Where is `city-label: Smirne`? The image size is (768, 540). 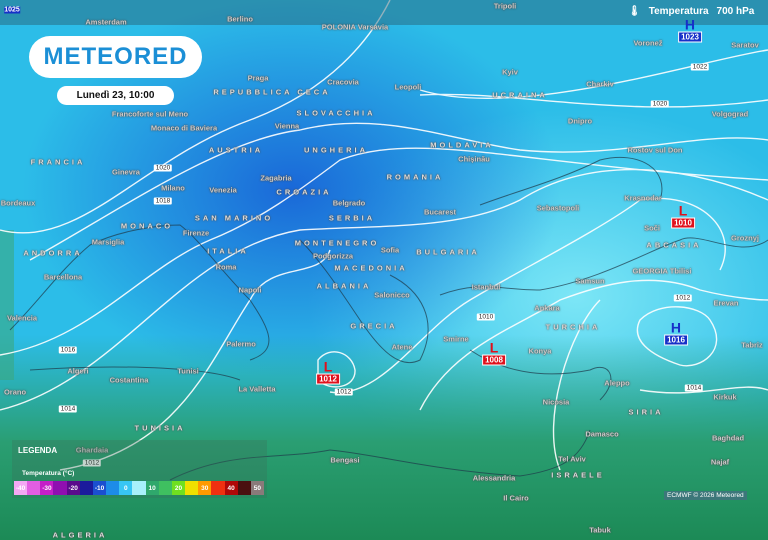 city-label: Smirne is located at coordinates (456, 339).